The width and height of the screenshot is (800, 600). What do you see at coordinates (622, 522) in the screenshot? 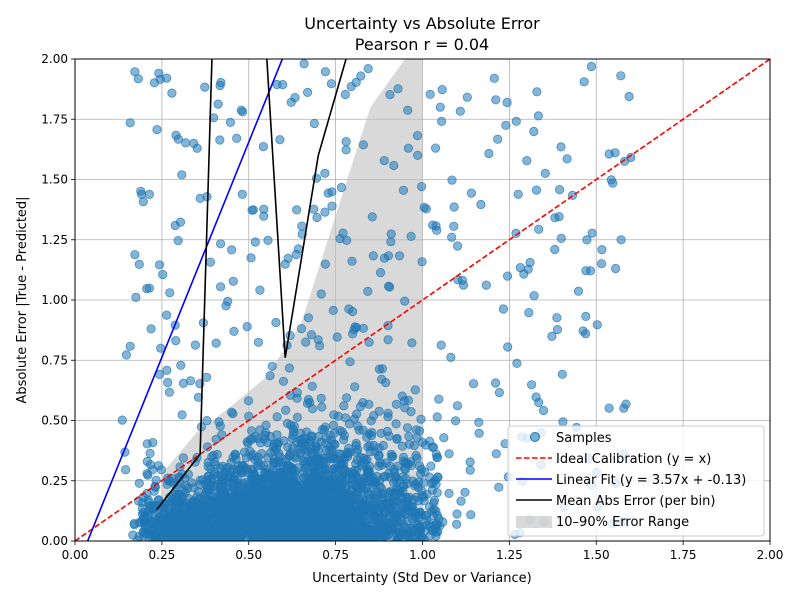
I see `legend-label-range: 10–90% Error Range` at bounding box center [622, 522].